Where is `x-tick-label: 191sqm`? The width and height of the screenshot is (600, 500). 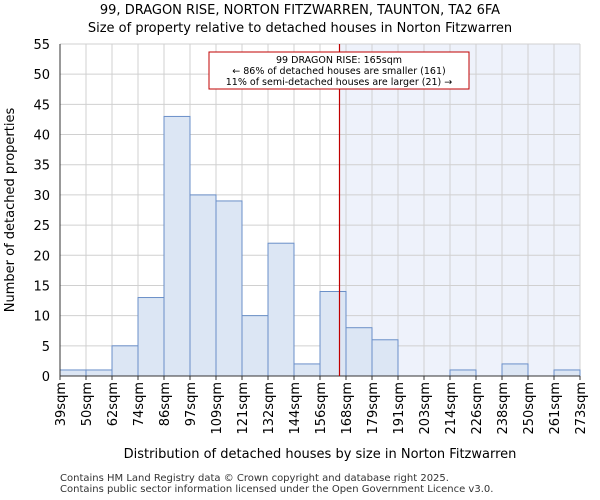
x-tick-label: 191sqm is located at coordinates (399, 408).